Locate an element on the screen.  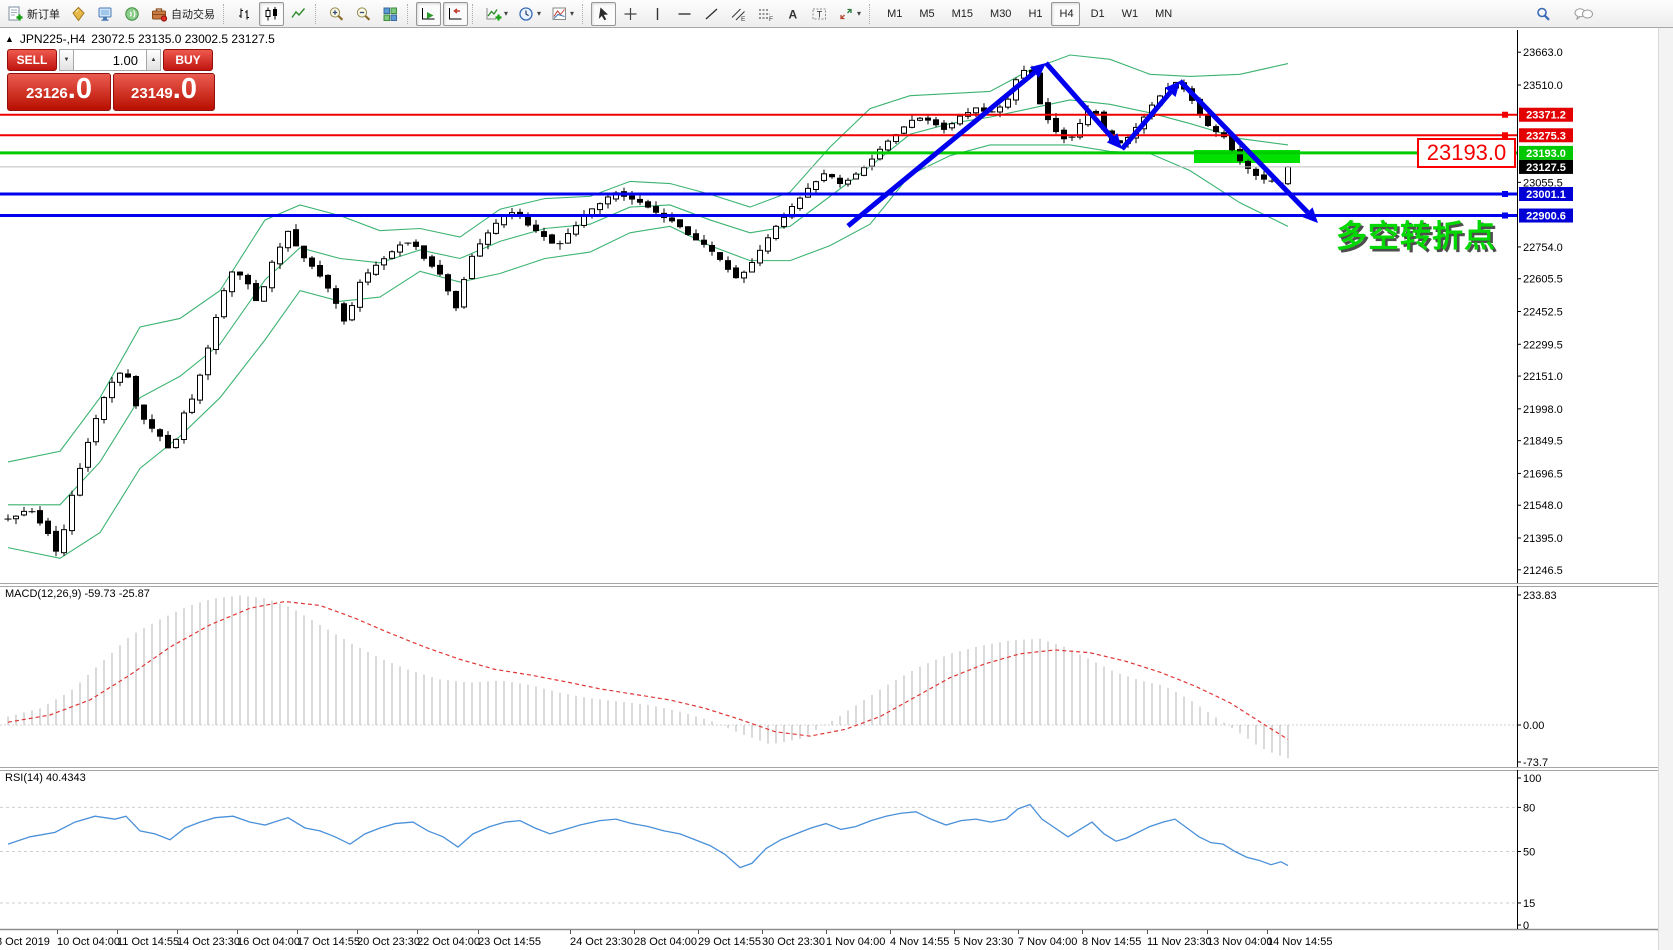
one-click-panel-toggle-icon: ▲ is located at coordinates (9, 39).